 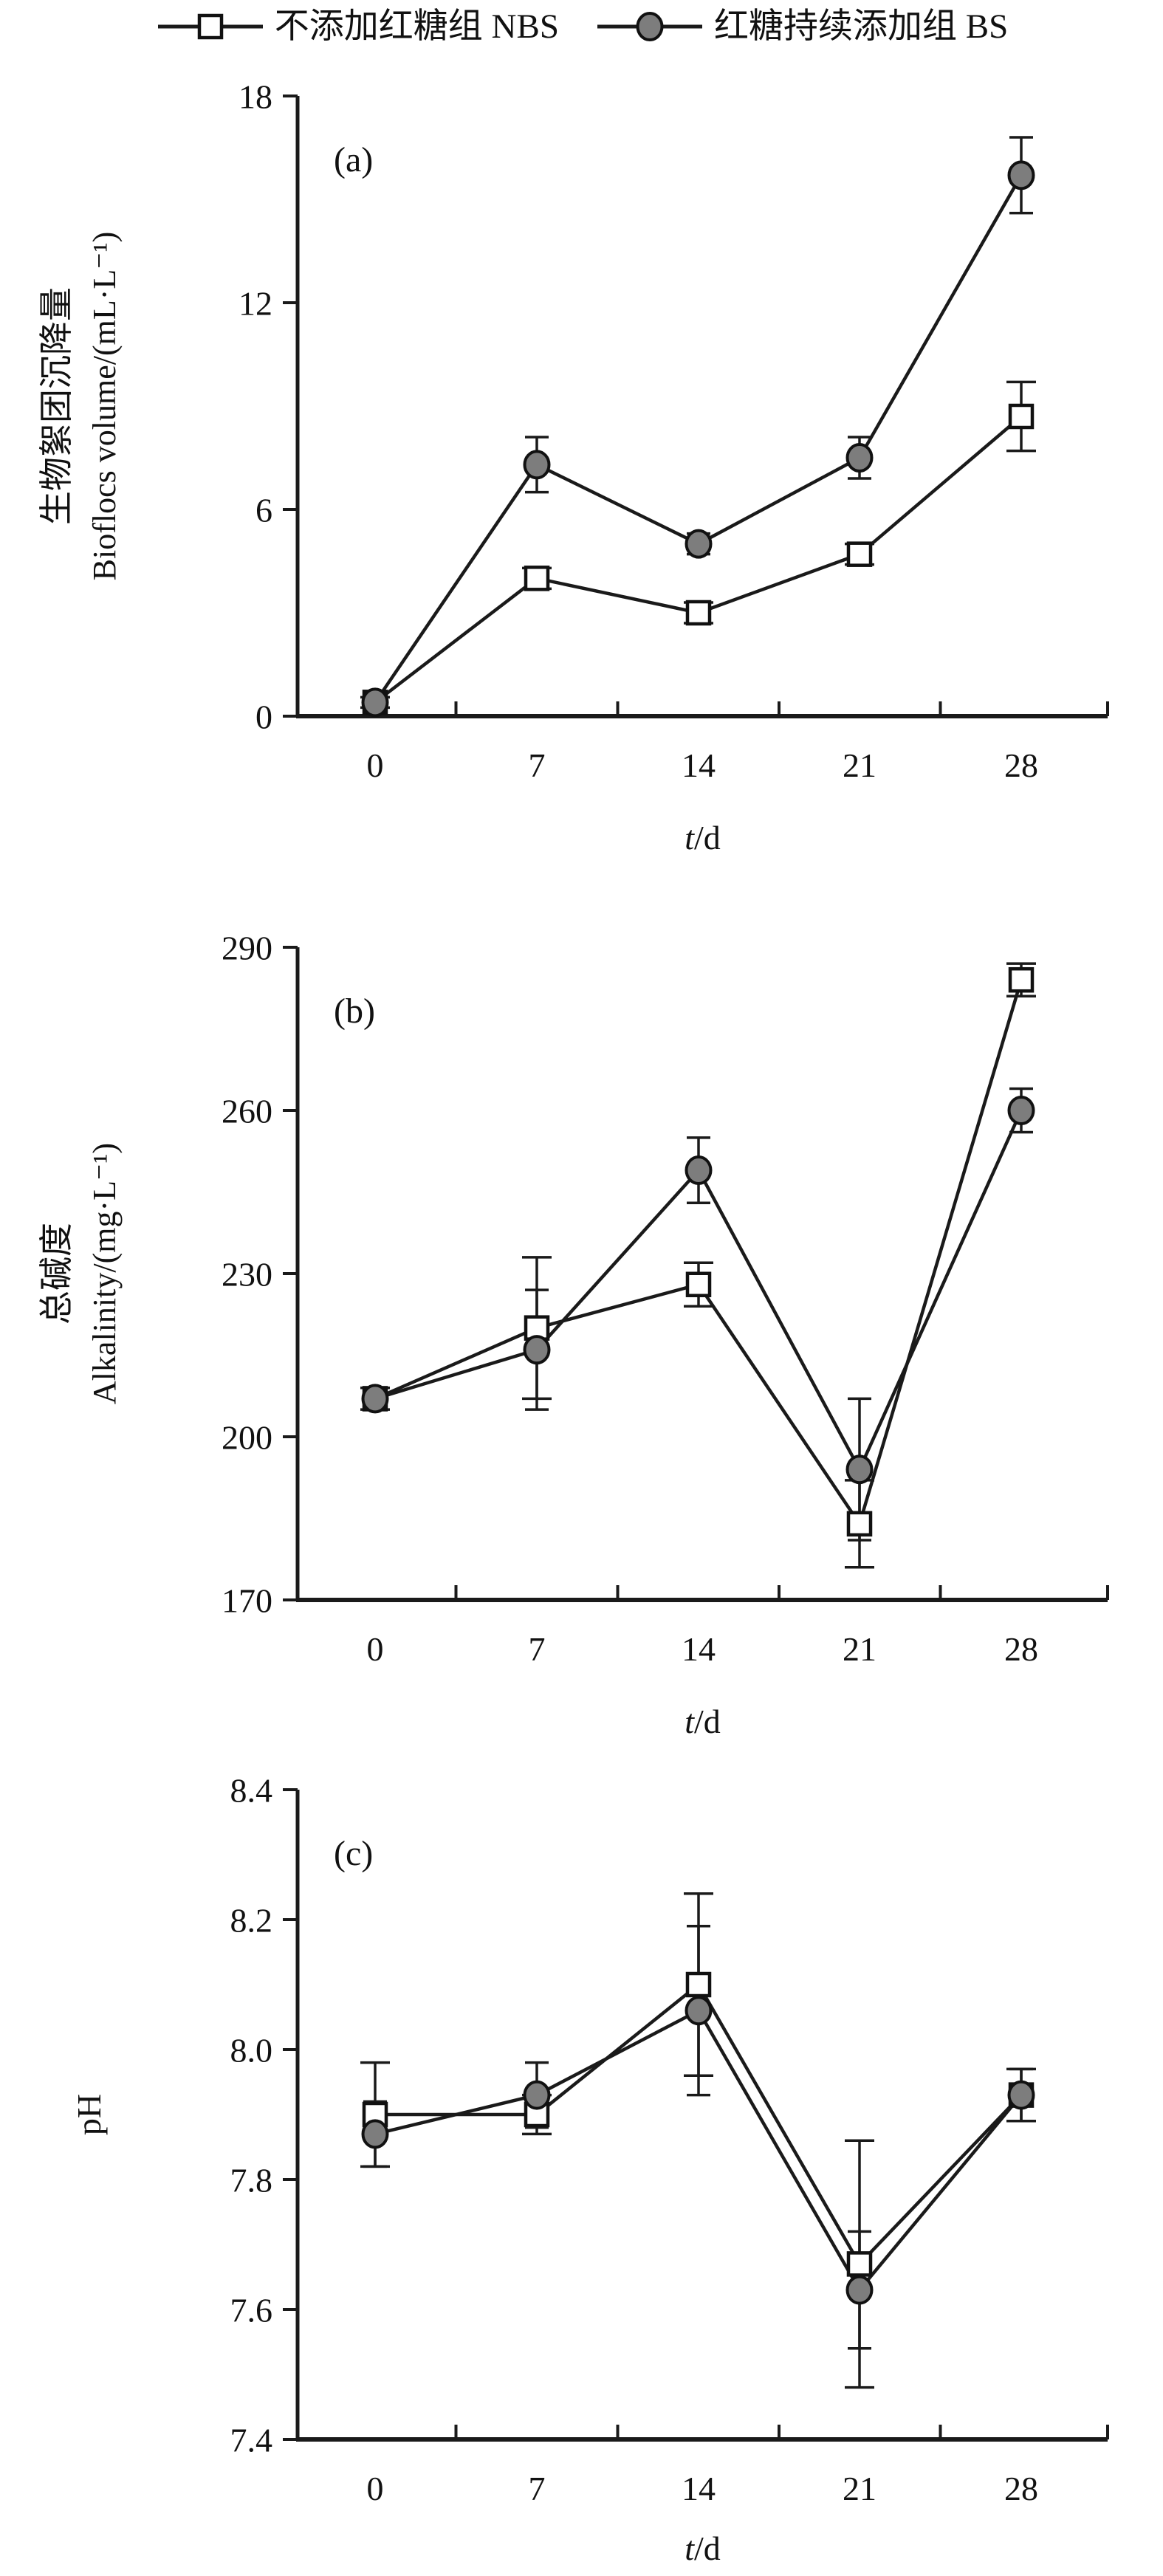 What do you see at coordinates (89, 2114) in the screenshot?
I see `svg-text: pH` at bounding box center [89, 2114].